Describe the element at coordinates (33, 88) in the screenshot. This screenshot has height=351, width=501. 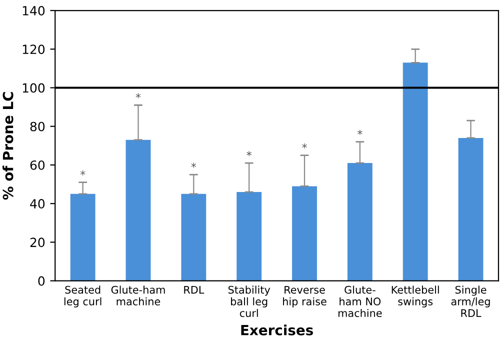
I see `y-tick-label: 100` at that location.